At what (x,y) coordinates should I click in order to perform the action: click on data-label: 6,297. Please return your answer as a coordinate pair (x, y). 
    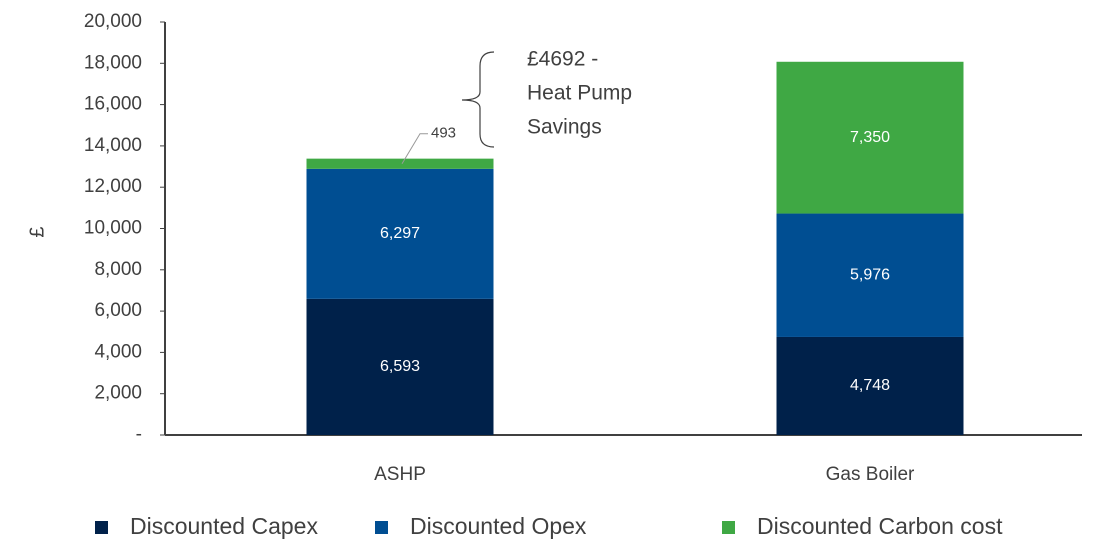
    Looking at the image, I should click on (400, 233).